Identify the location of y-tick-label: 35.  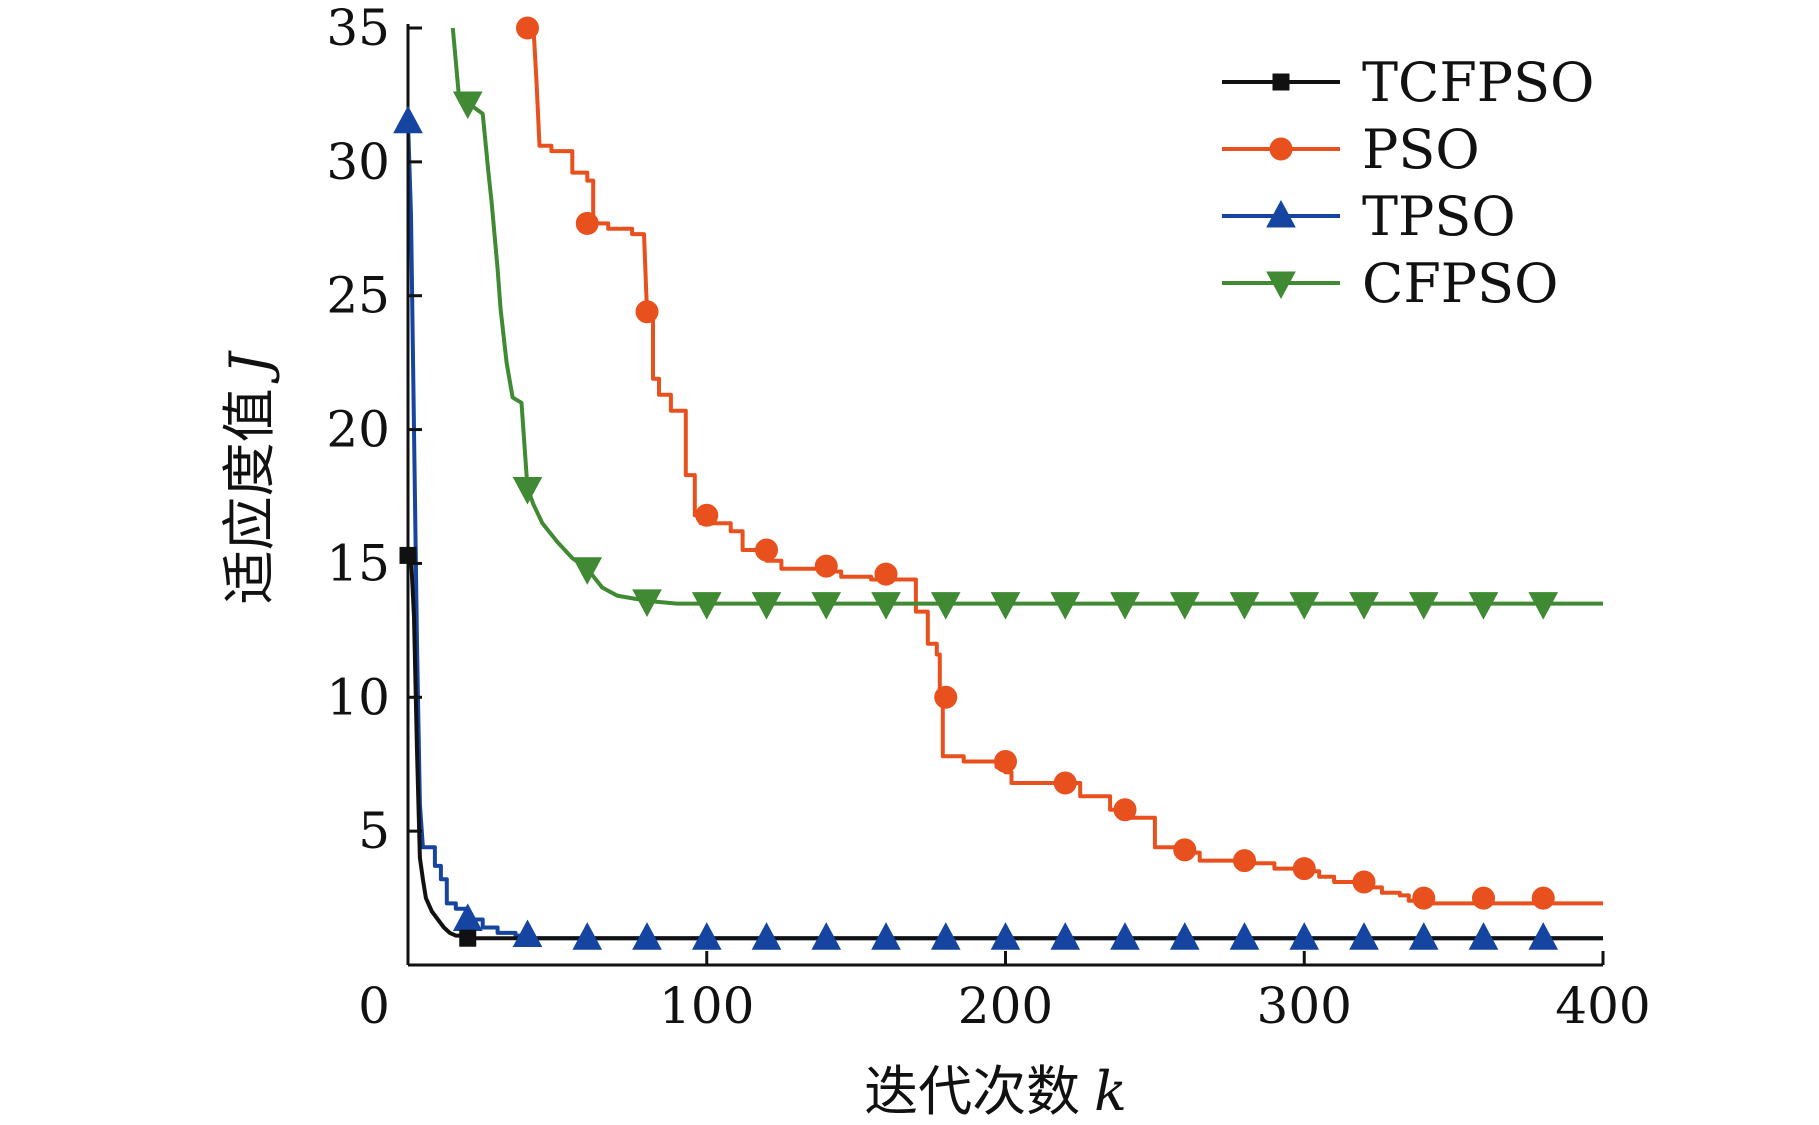
(358, 28).